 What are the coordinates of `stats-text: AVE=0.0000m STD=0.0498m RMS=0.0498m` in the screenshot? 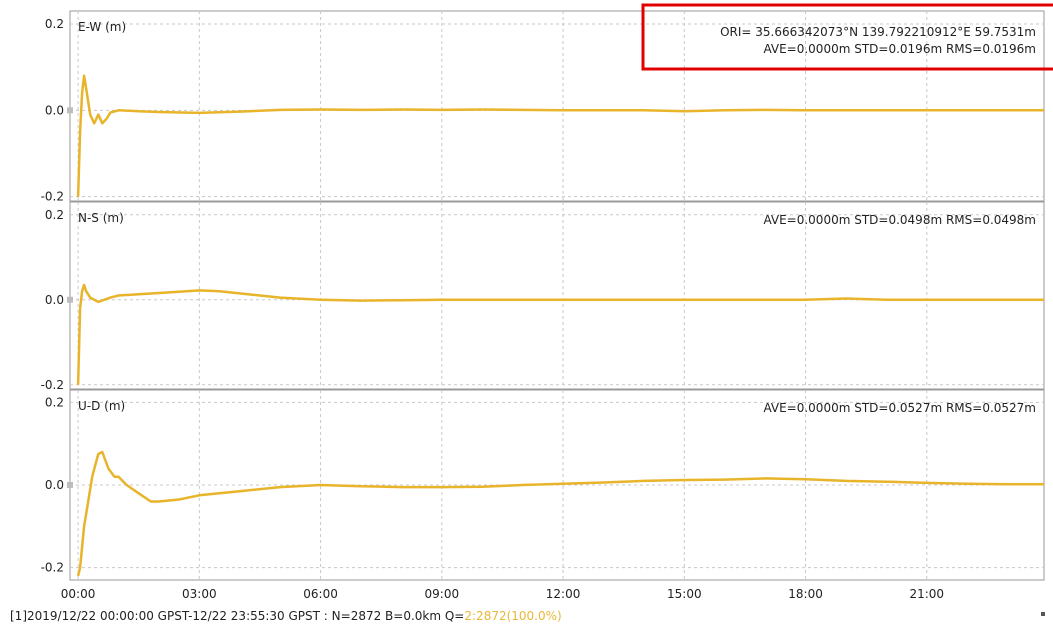 It's located at (899, 220).